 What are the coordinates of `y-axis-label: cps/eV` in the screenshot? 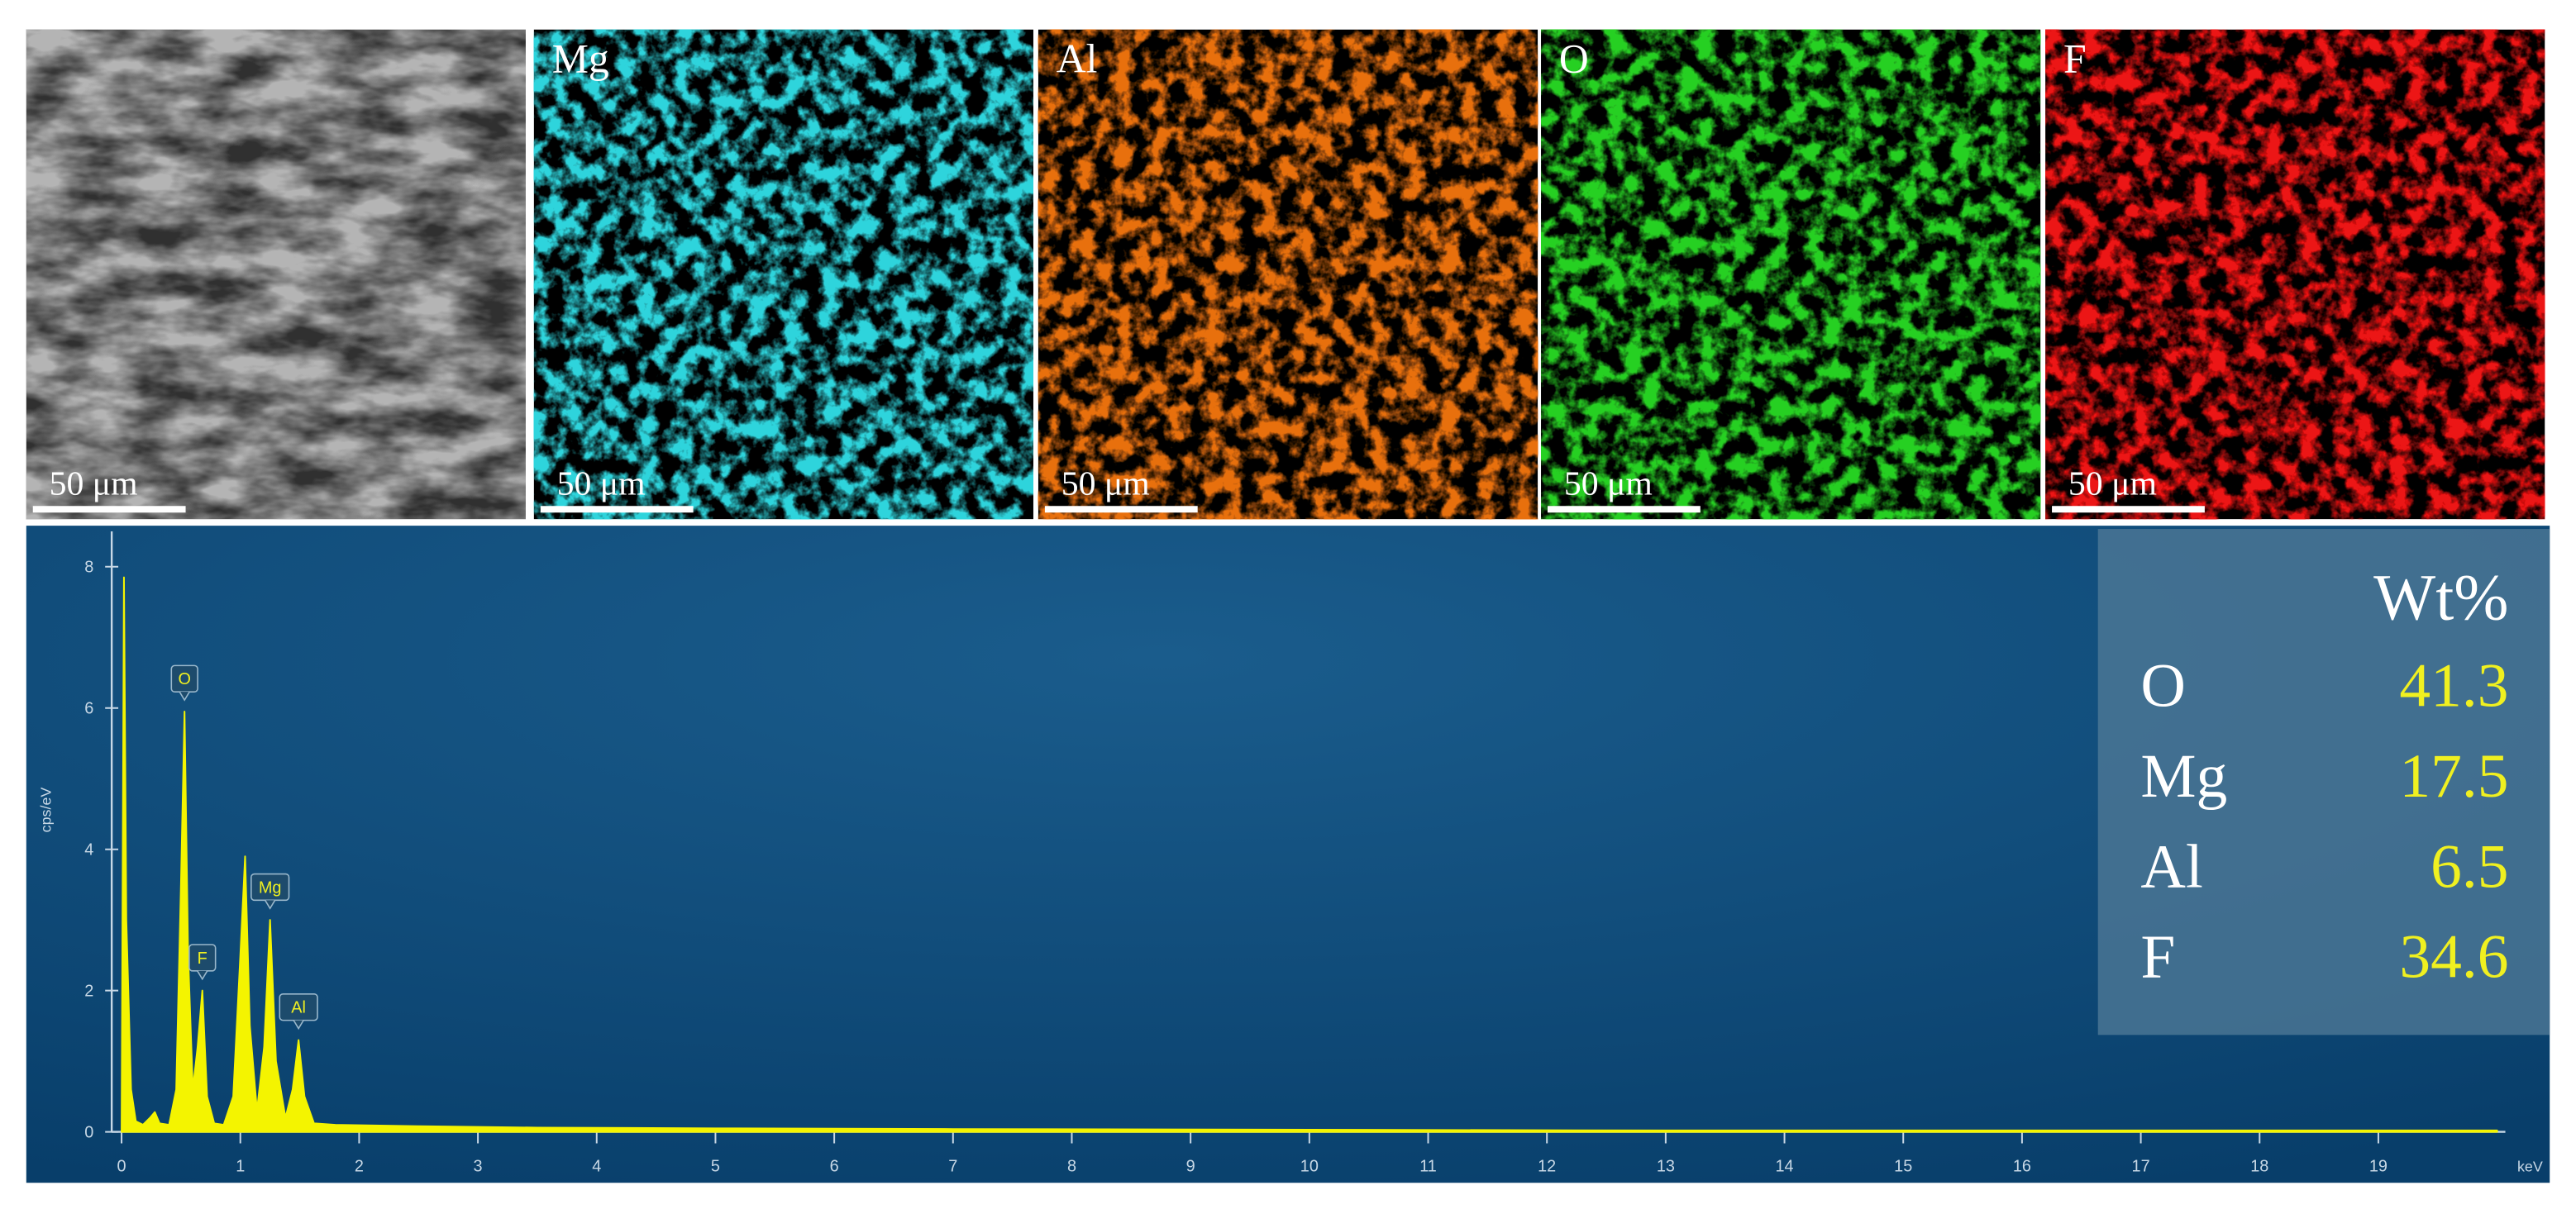 It's located at (46, 811).